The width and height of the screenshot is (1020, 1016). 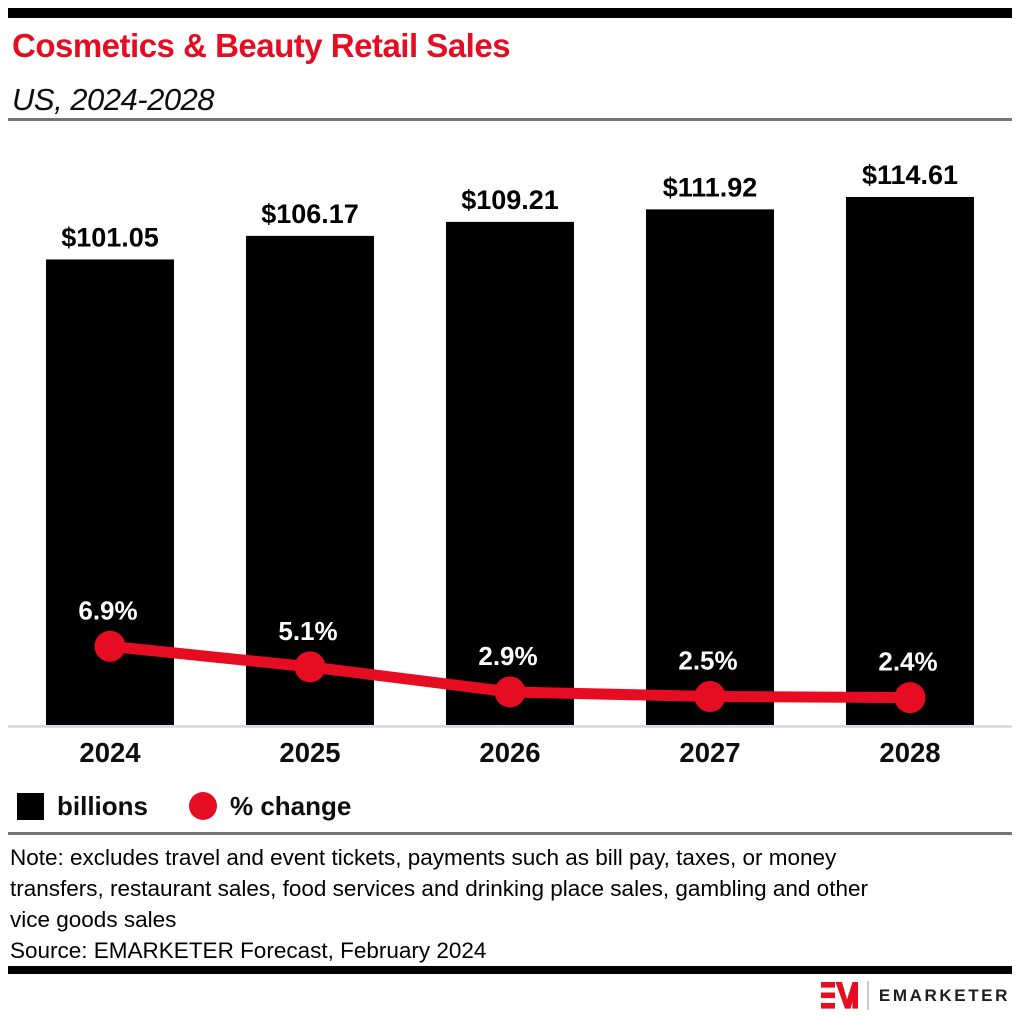 What do you see at coordinates (310, 214) in the screenshot?
I see `bar-value-label: $106.17` at bounding box center [310, 214].